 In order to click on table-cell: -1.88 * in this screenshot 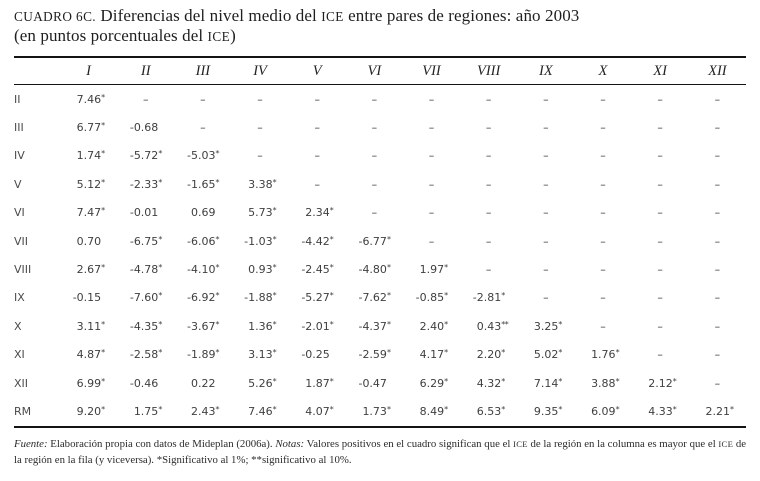, I will do `click(259, 298)`.